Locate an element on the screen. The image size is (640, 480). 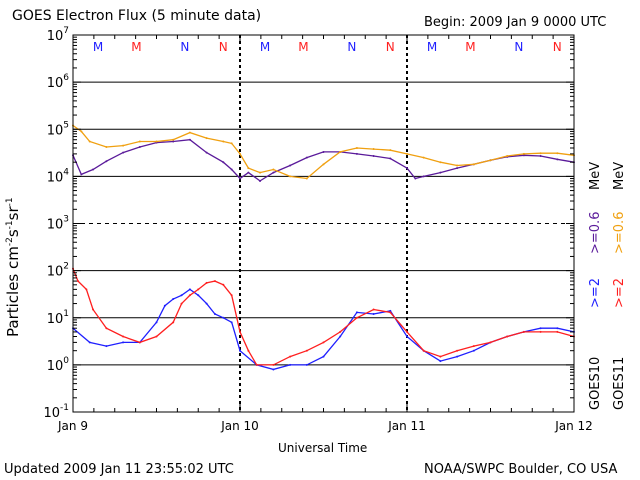
x-tick-labels: Jan 9 Jan 10 Jan 11 Jan 12 is located at coordinates (325, 426).